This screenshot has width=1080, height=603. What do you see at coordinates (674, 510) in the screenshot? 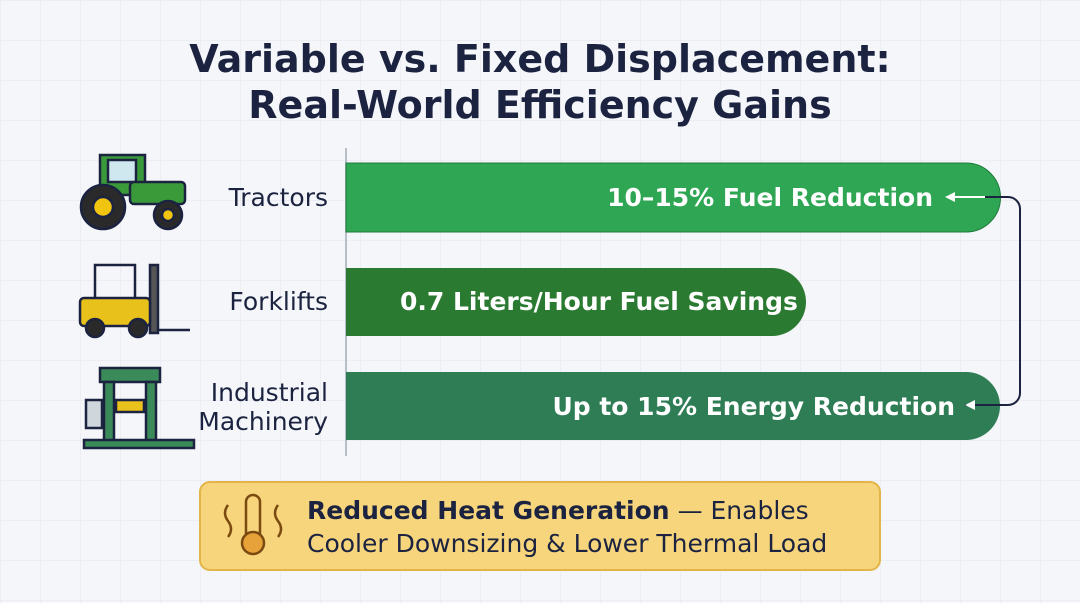
I see `callout-space` at bounding box center [674, 510].